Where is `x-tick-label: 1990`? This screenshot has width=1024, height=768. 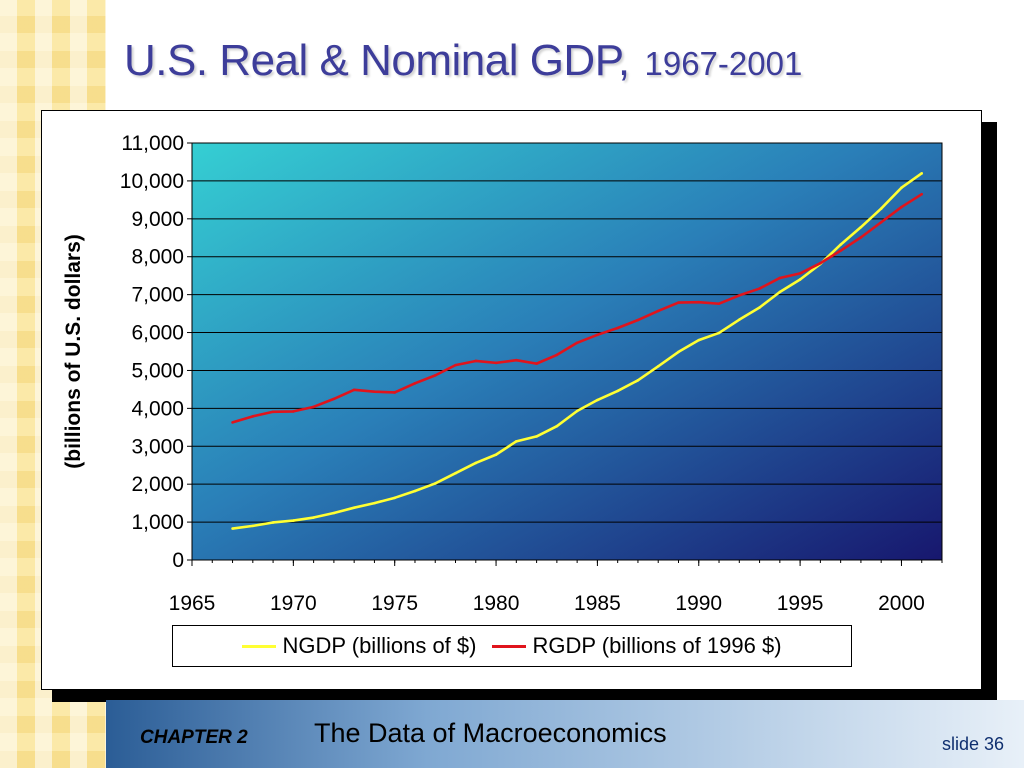 x-tick-label: 1990 is located at coordinates (698, 603).